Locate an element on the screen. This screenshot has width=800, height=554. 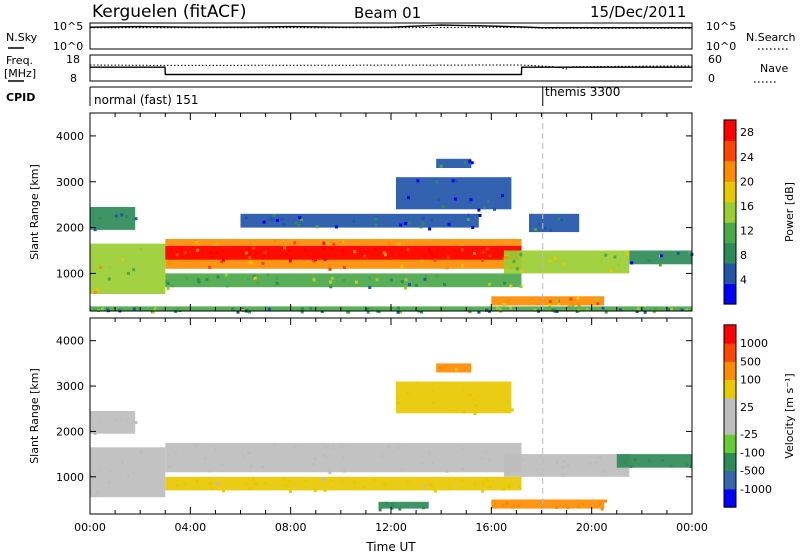
y-tick-label: 4000 is located at coordinates (70, 136).